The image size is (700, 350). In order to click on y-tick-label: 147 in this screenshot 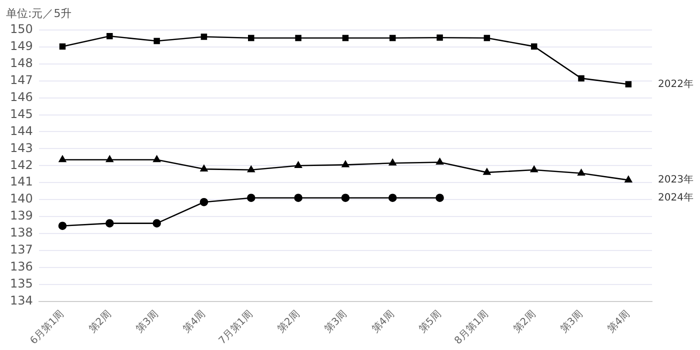, I will do `click(21, 79)`.